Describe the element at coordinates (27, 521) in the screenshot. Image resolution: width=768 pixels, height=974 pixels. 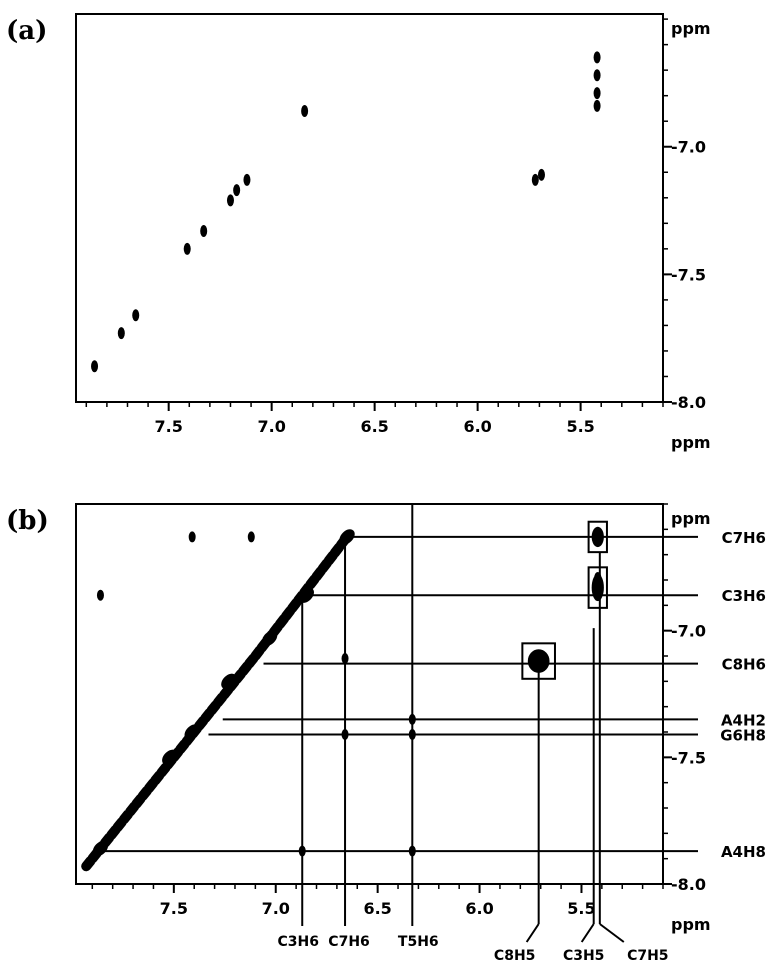
I see `panel-b-label: (b)` at that location.